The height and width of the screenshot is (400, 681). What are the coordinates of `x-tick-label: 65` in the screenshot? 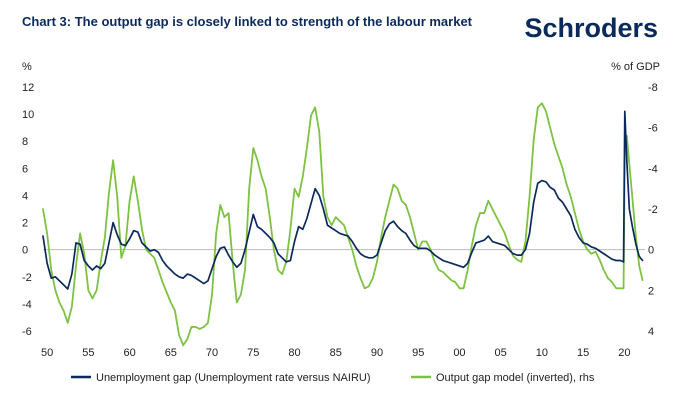 It's located at (171, 353).